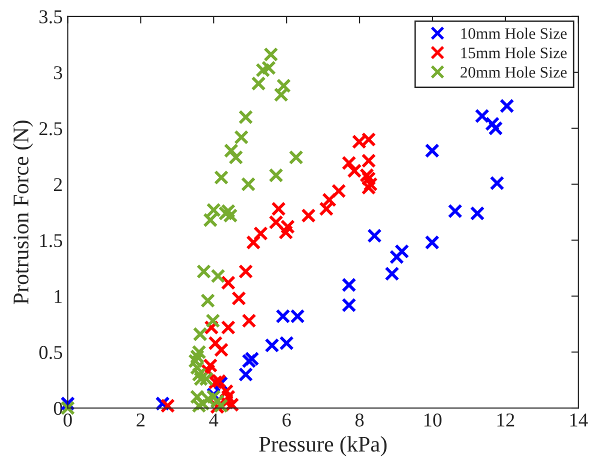  Describe the element at coordinates (513, 72) in the screenshot. I see `legend-label: 20mm Hole Size` at that location.